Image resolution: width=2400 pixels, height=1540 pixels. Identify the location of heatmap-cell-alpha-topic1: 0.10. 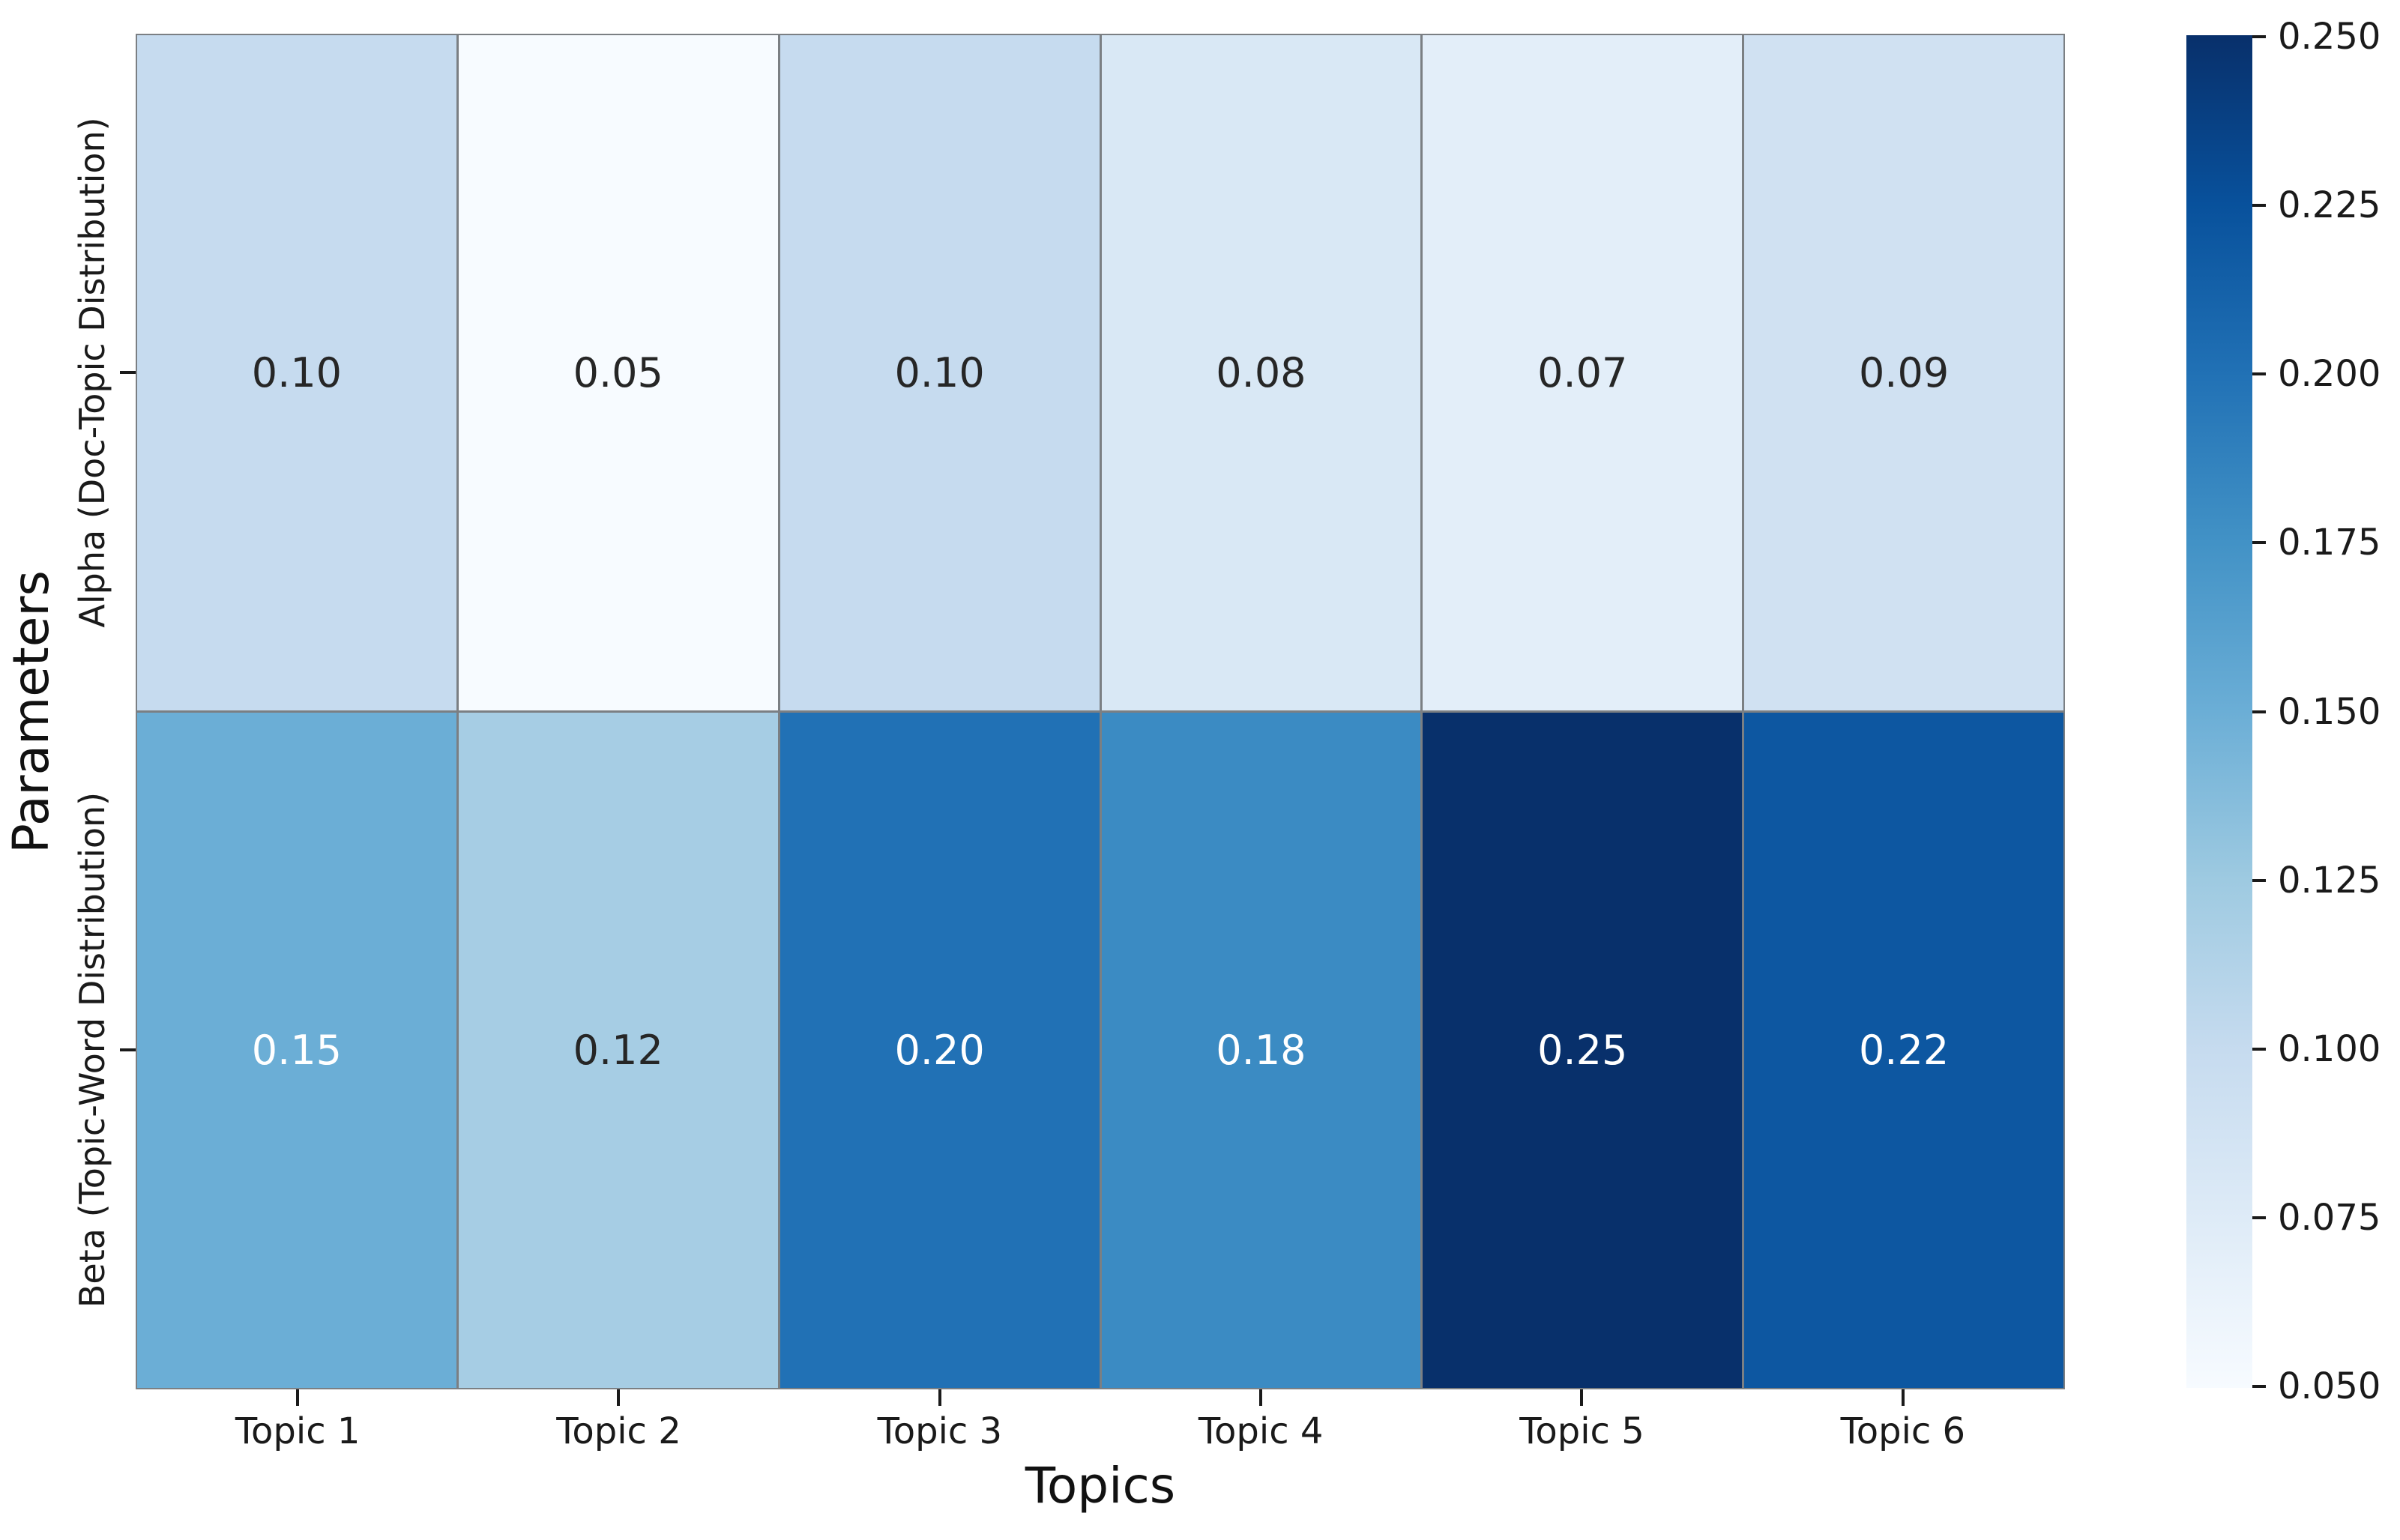
(297, 372).